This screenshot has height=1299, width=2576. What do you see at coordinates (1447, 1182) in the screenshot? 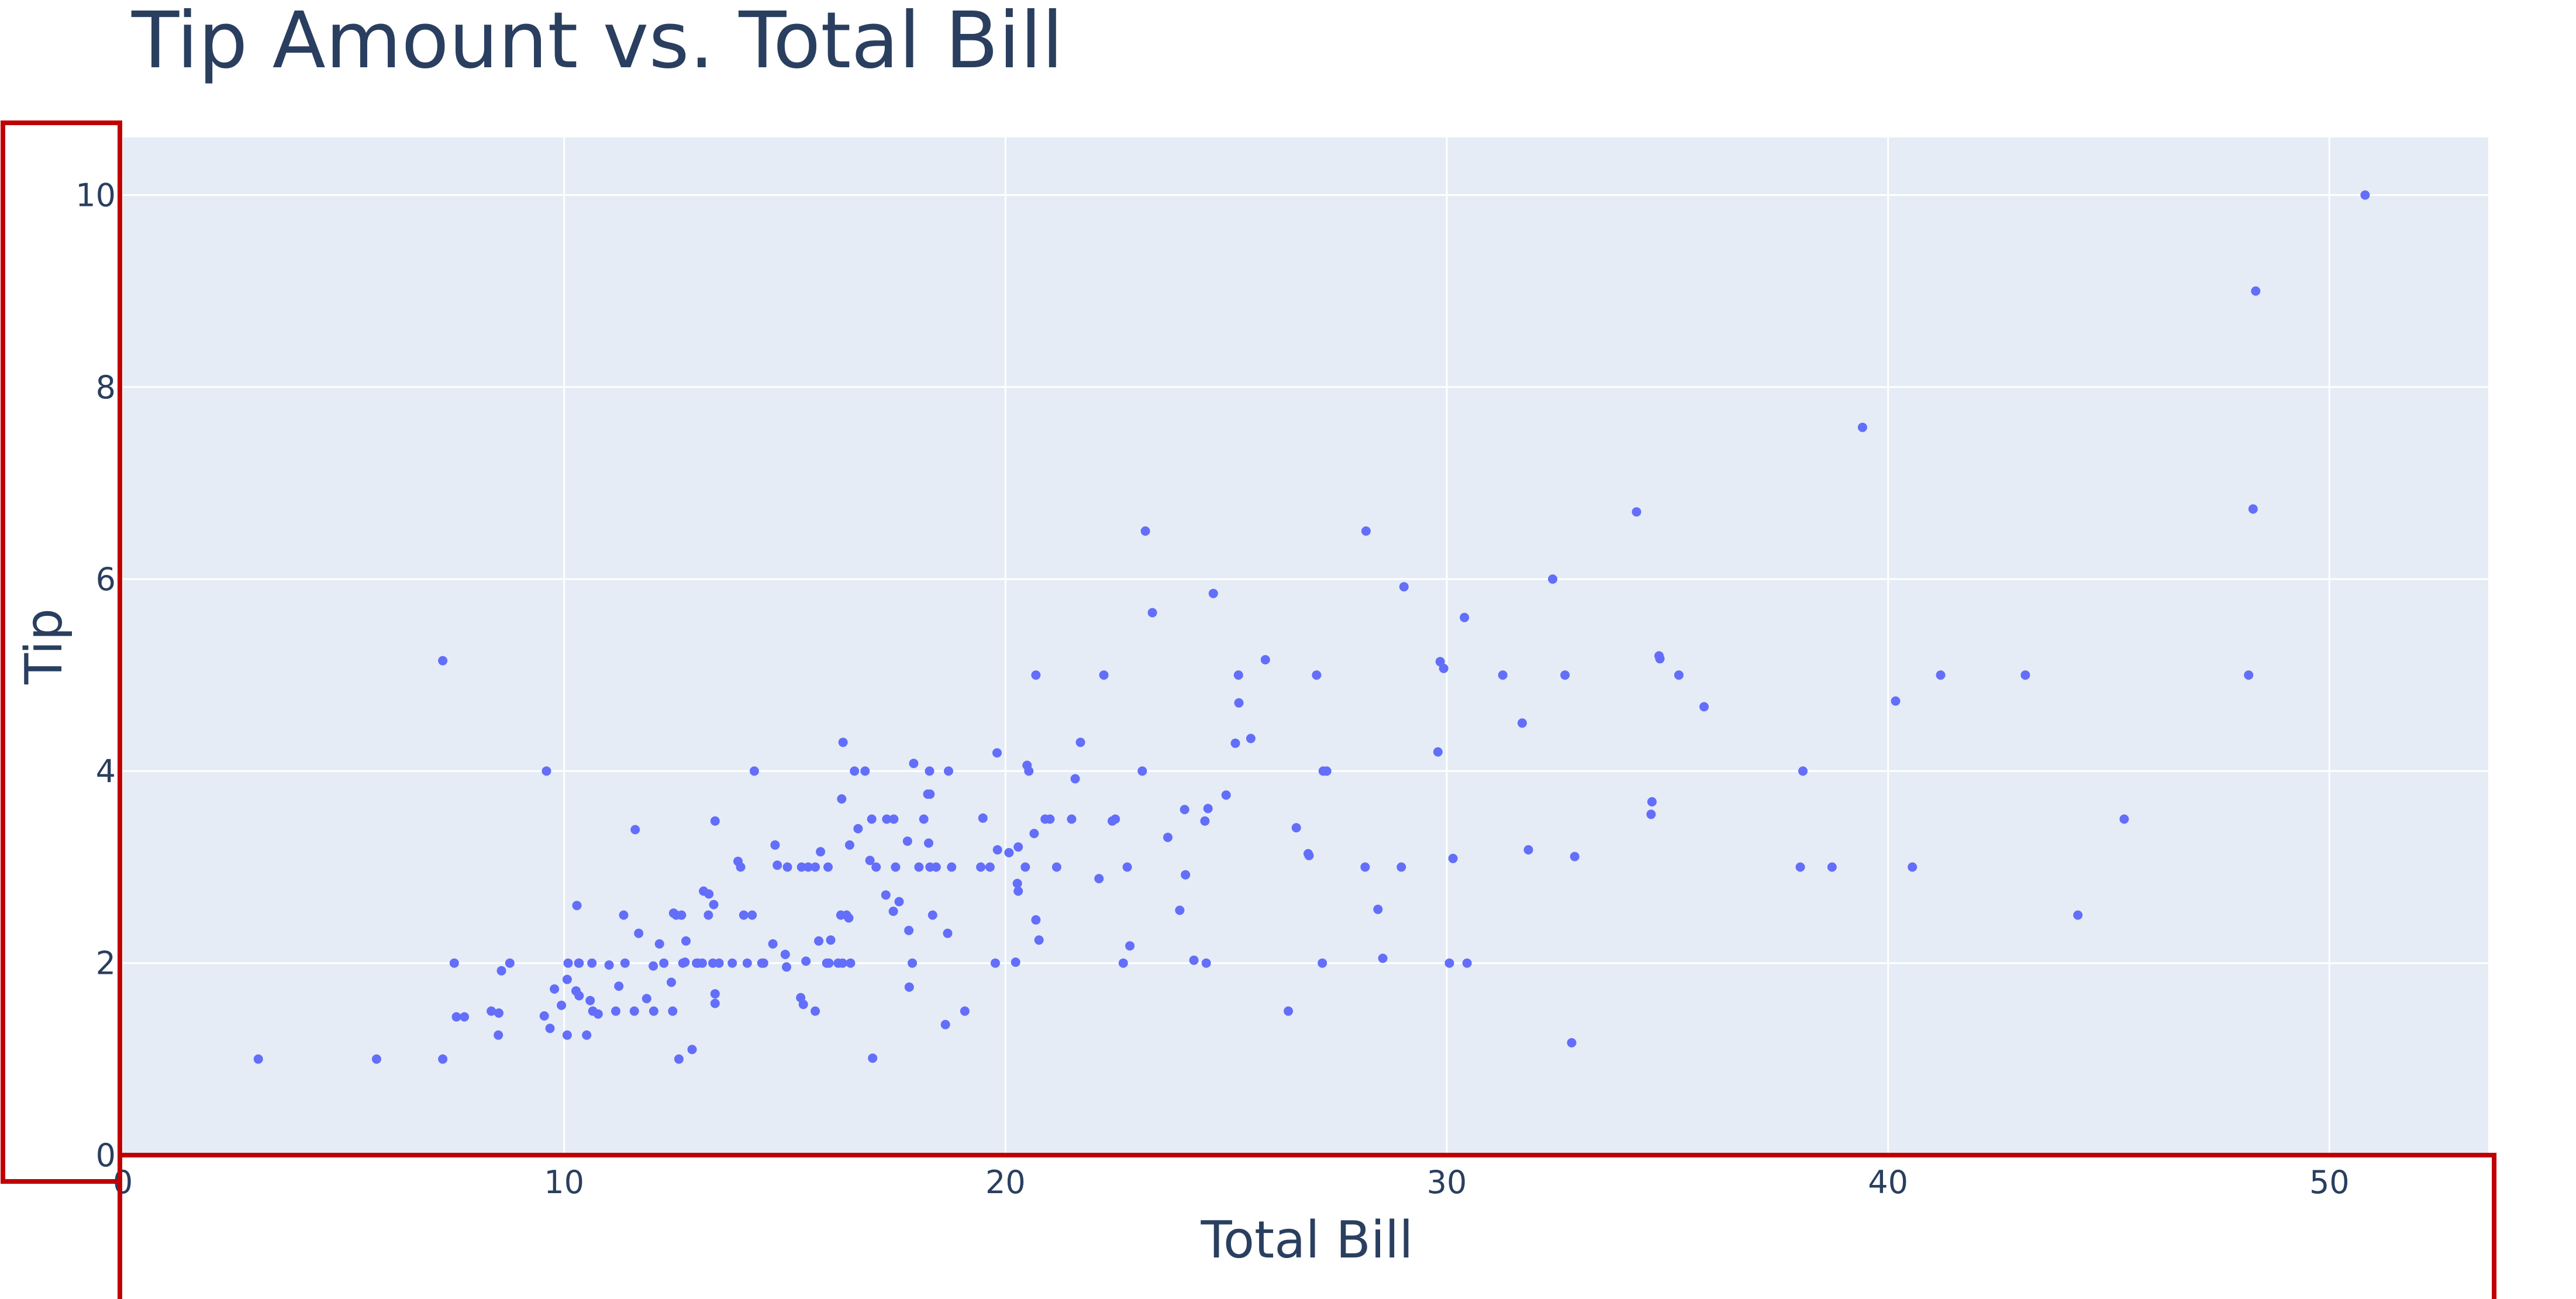
I see `x-tick-label: 30` at bounding box center [1447, 1182].